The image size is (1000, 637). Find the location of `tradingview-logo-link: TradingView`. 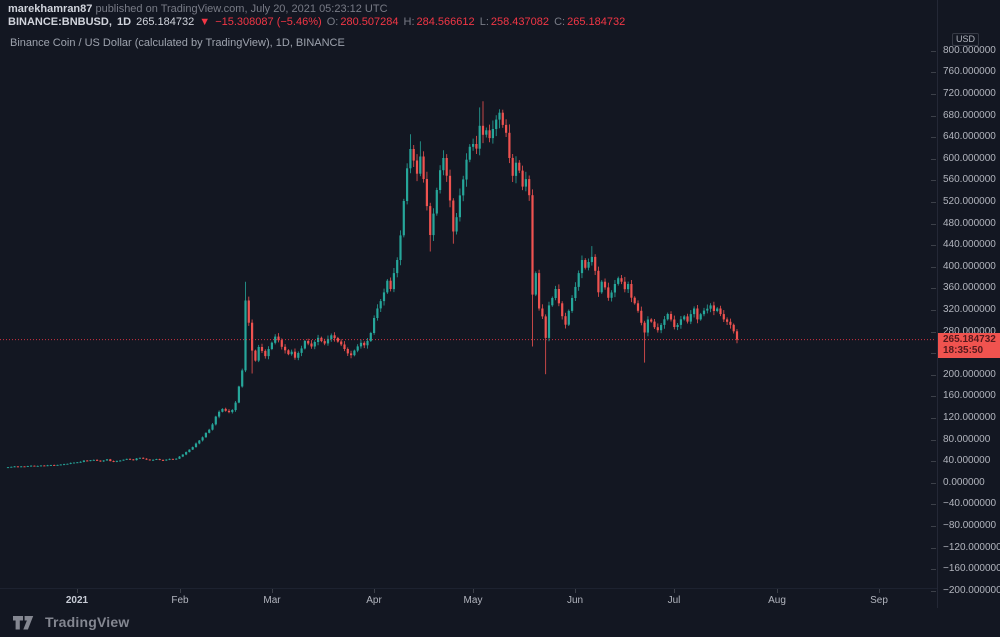

tradingview-logo-link: TradingView is located at coordinates (70, 622).